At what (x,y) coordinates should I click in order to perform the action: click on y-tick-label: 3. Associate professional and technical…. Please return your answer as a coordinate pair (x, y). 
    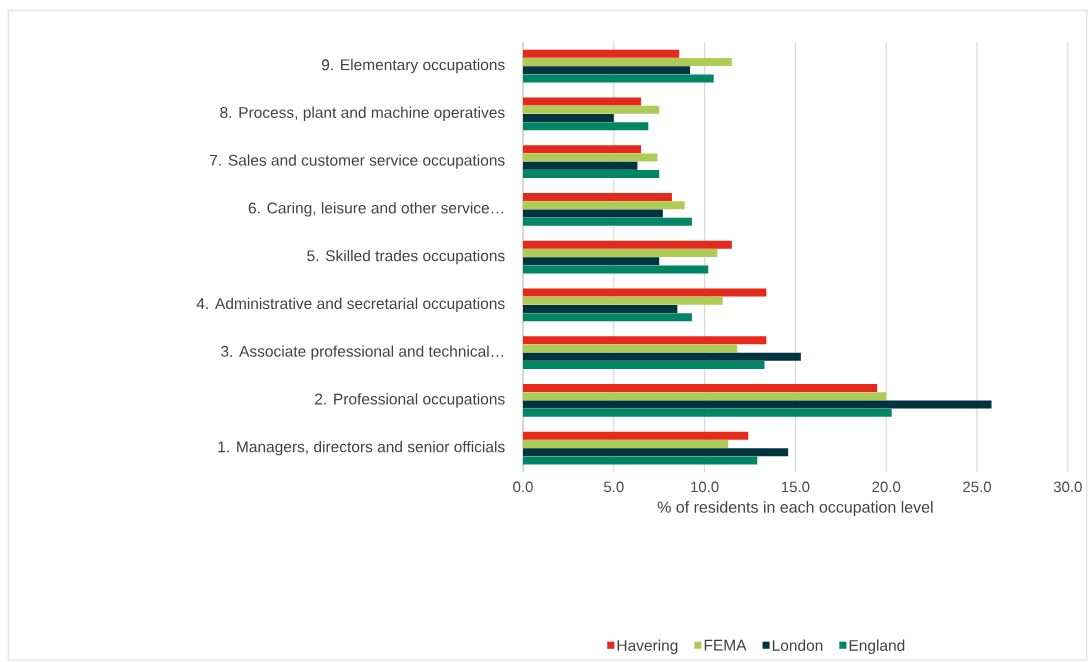
    Looking at the image, I should click on (362, 352).